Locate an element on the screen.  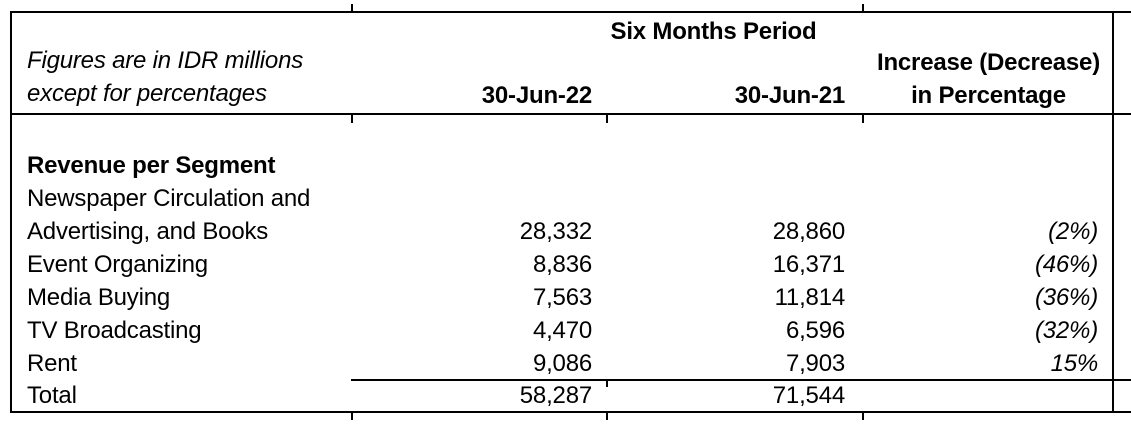
pct-change: (2%) is located at coordinates (1073, 231).